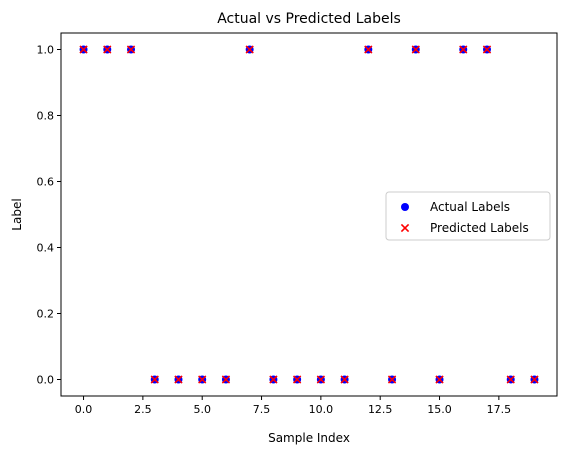 The width and height of the screenshot is (567, 455). Describe the element at coordinates (143, 409) in the screenshot. I see `x-tick-label: 2.5` at that location.